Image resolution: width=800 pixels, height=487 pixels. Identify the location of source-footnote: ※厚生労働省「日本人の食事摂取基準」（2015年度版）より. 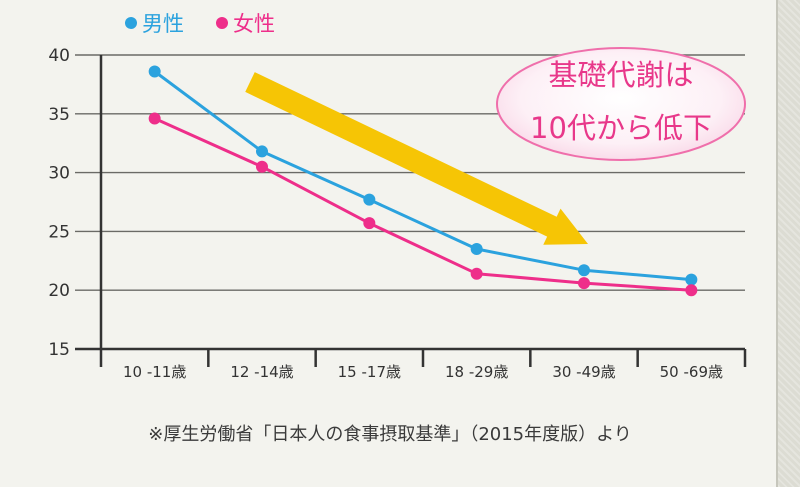
(390, 434).